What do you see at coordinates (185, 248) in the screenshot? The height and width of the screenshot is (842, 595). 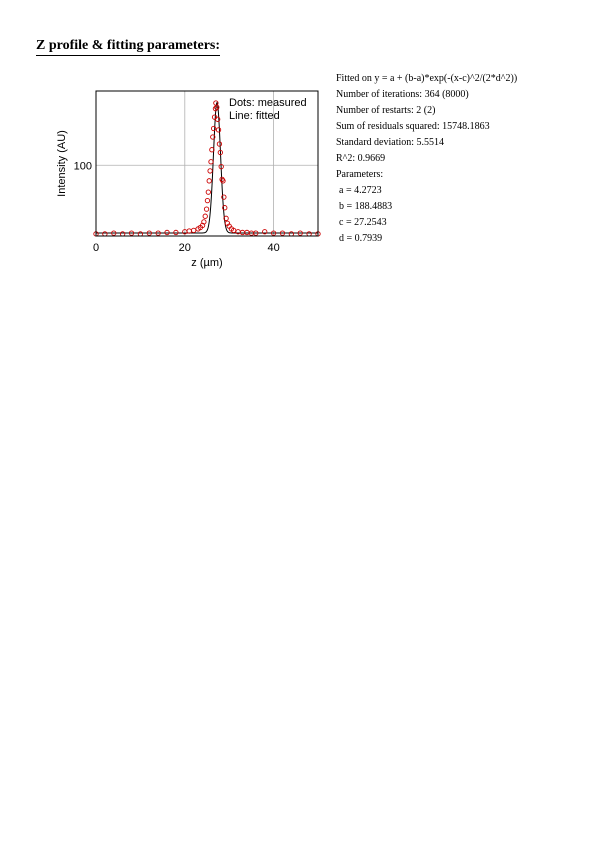 I see `x-tick-label: 20` at bounding box center [185, 248].